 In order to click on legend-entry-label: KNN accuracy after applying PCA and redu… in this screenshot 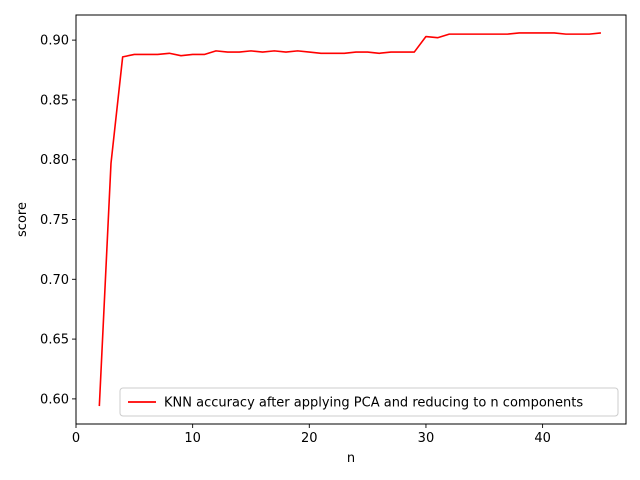, I will do `click(373, 403)`.